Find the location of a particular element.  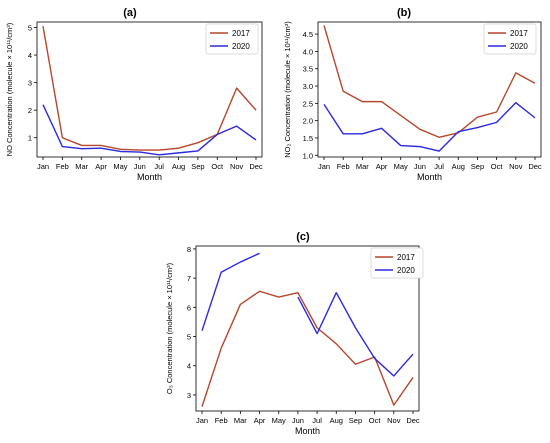

panel-c-xtick-label: Jan is located at coordinates (202, 420).